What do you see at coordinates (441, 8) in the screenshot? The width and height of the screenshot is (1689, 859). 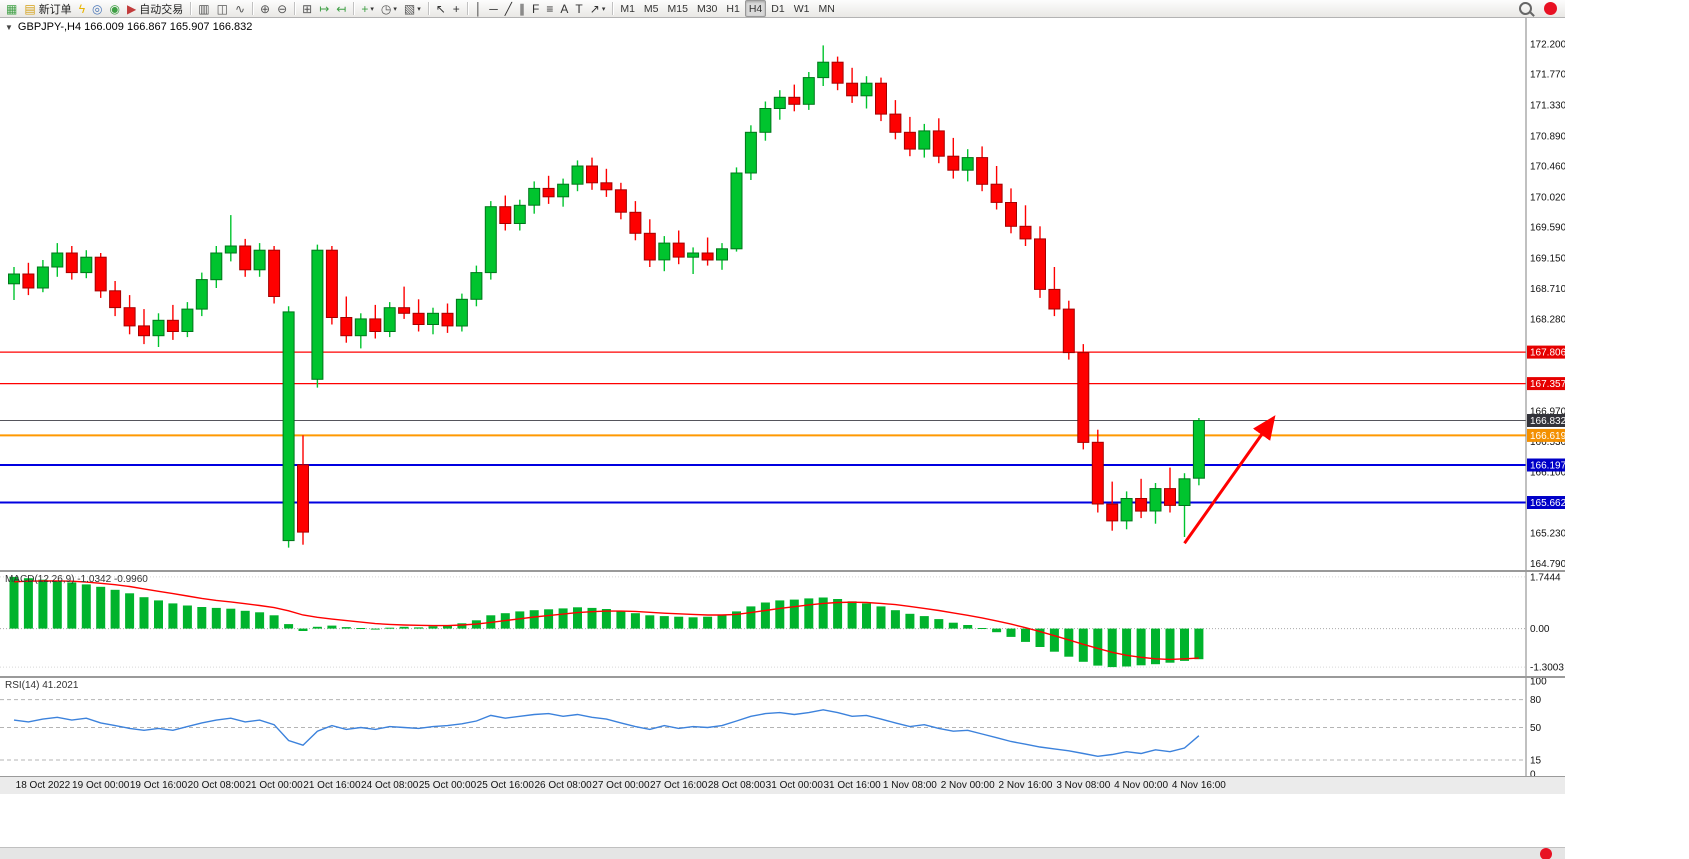 I see `cursor-icon: ↖` at bounding box center [441, 8].